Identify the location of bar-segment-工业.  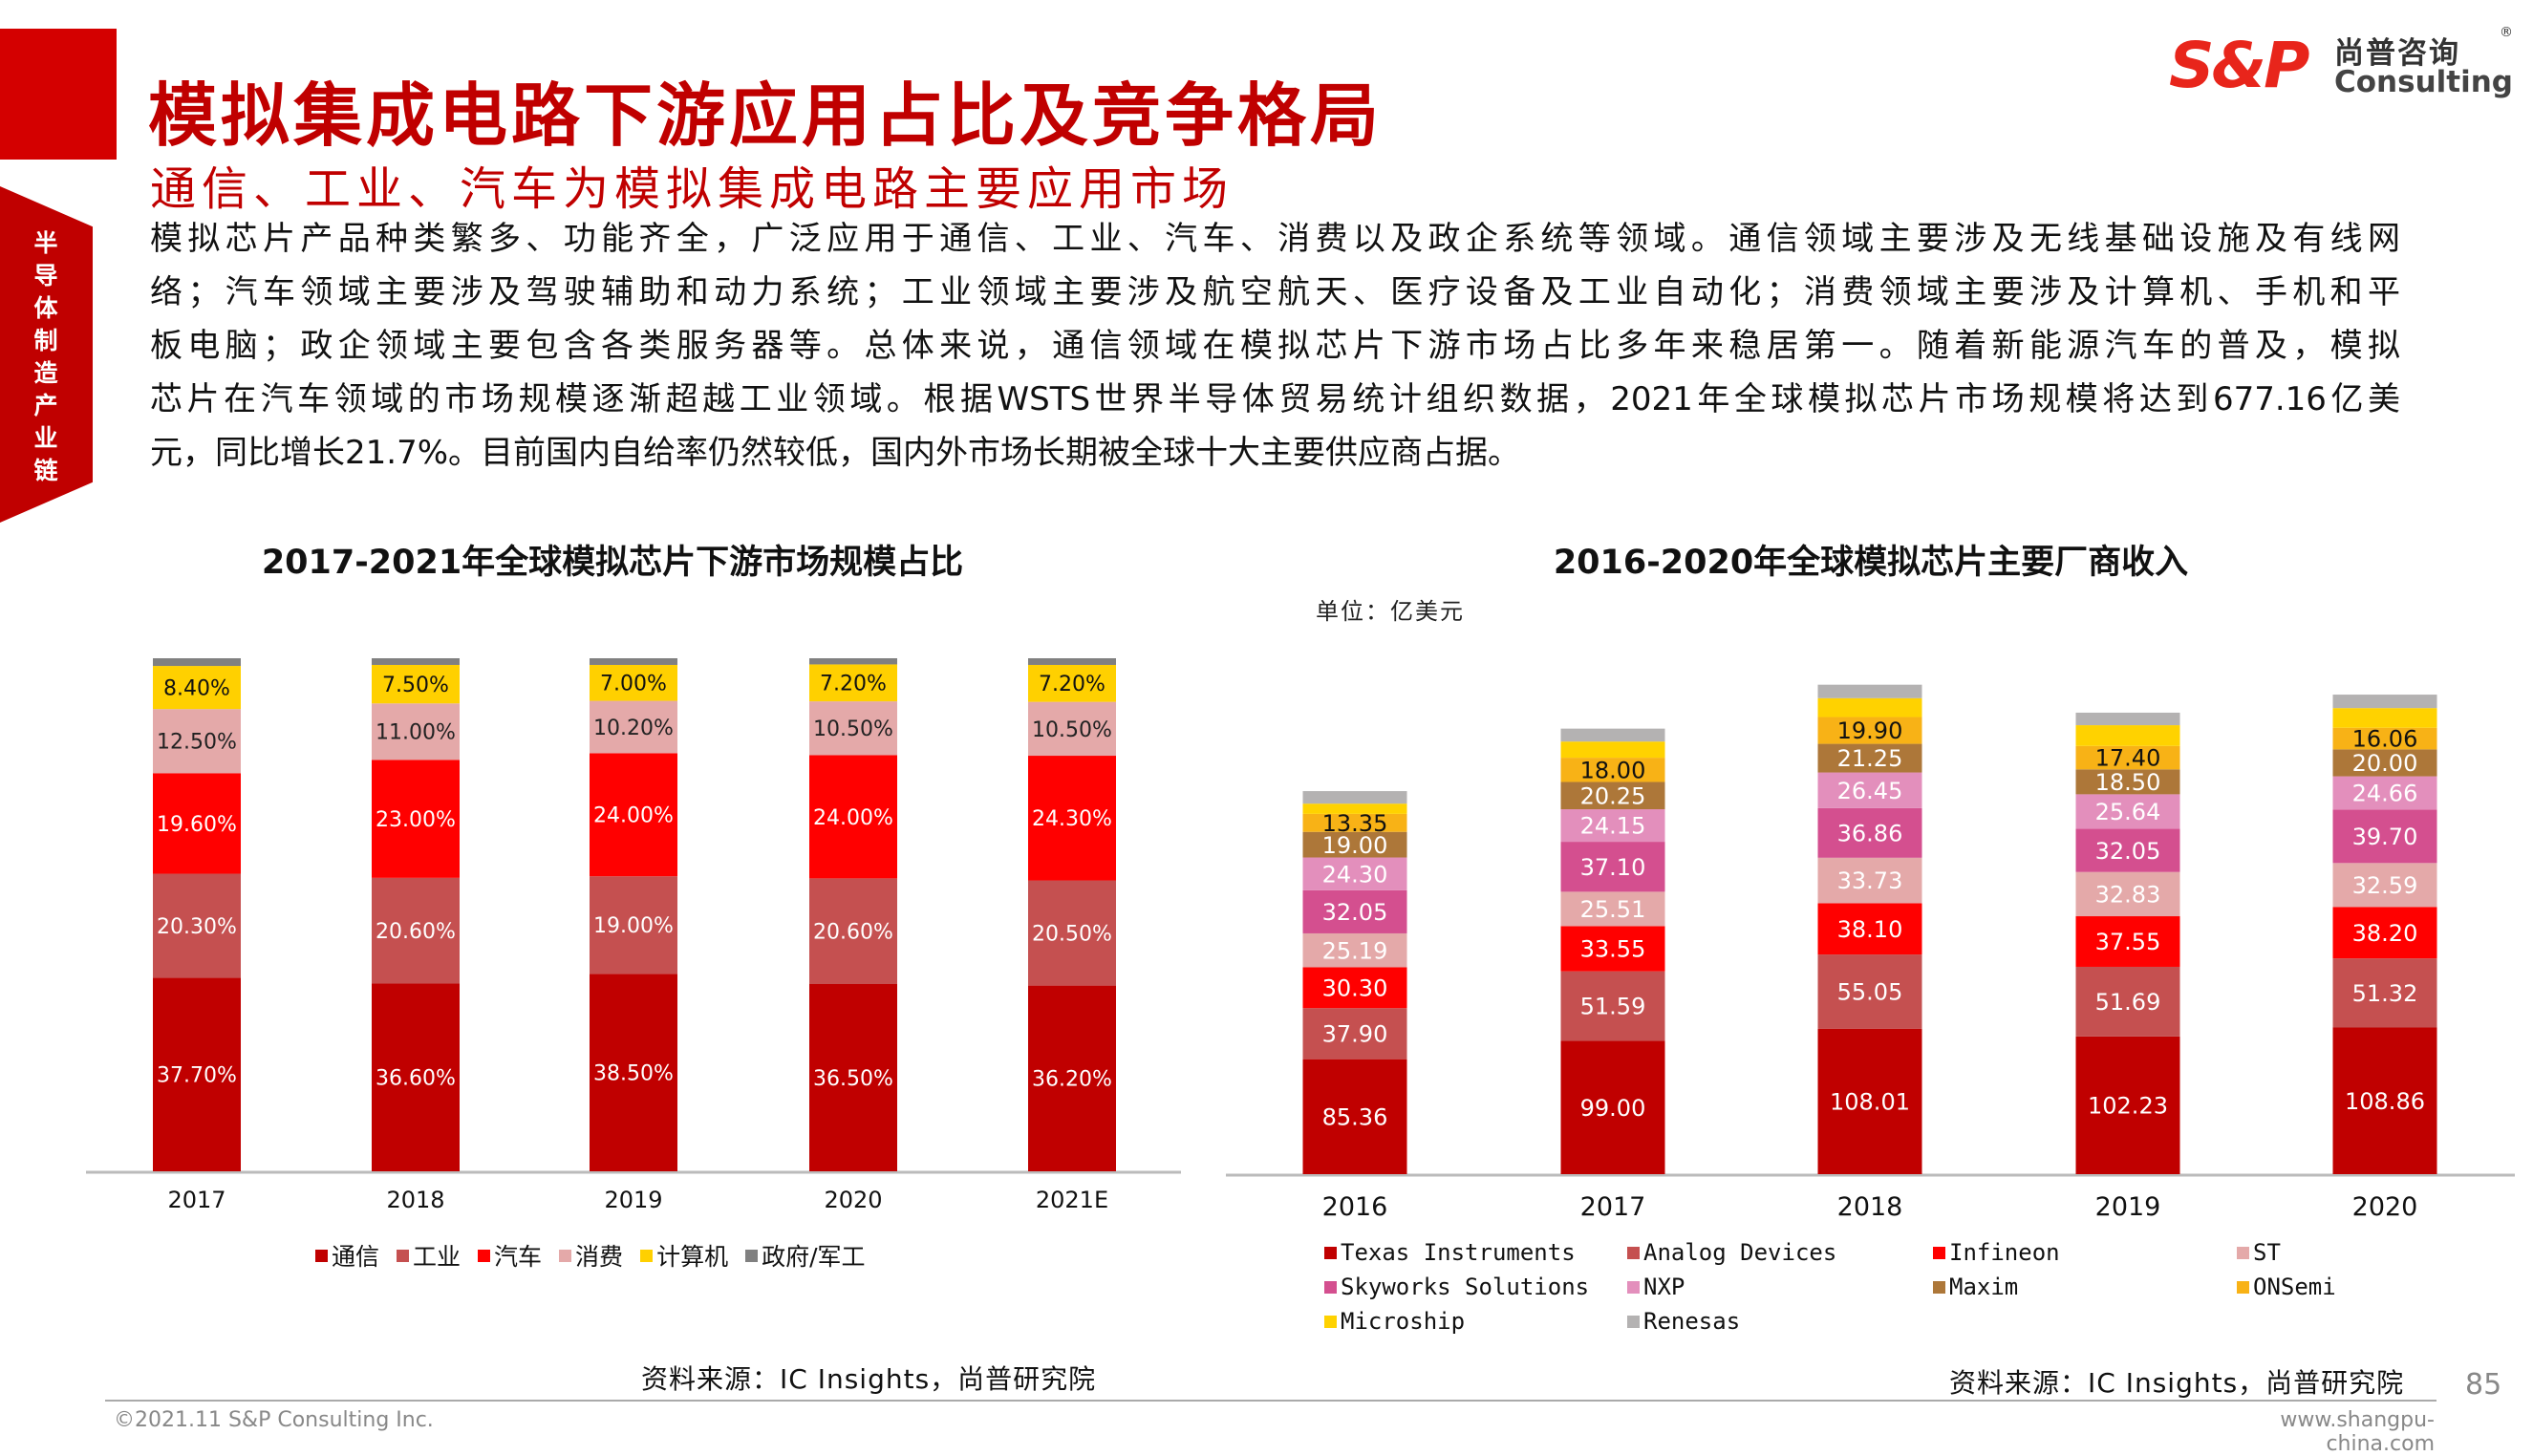
(633, 925).